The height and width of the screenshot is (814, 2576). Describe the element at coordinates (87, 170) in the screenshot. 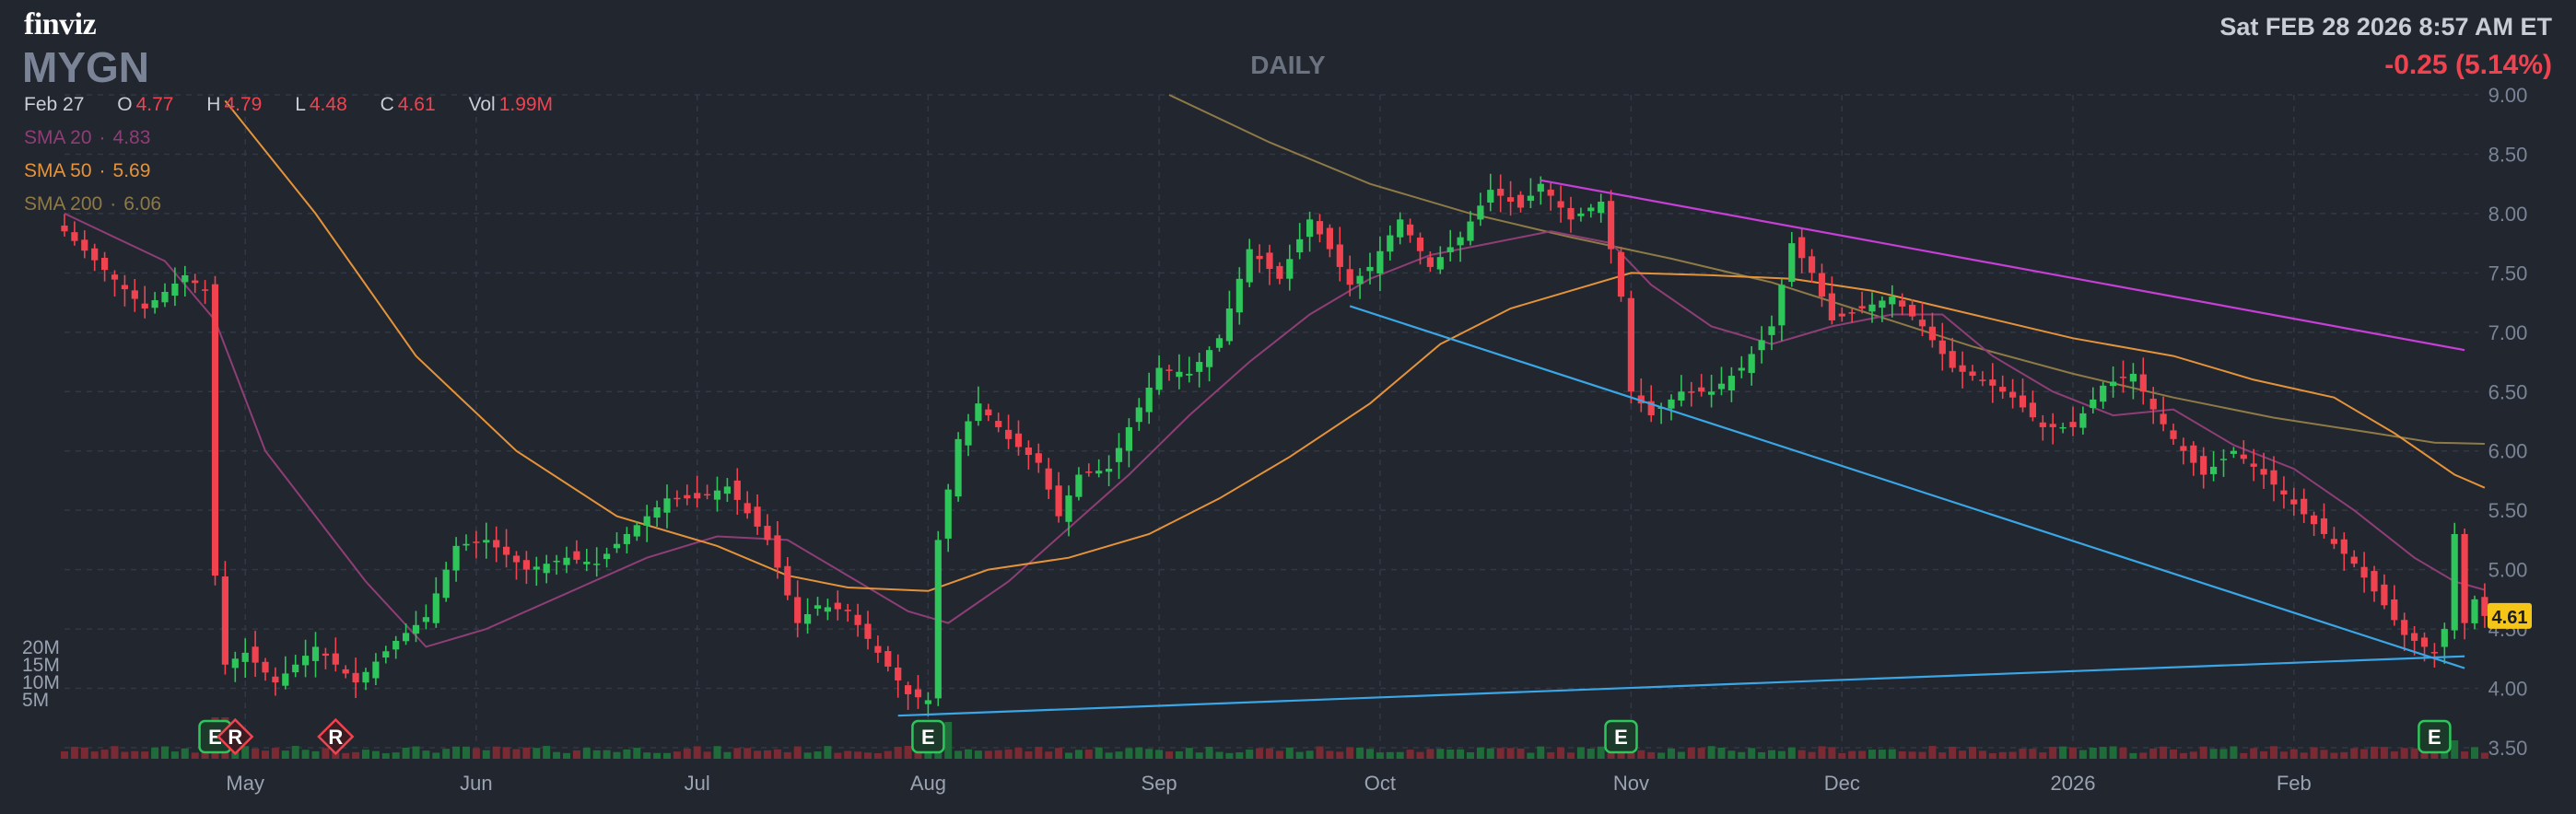

I see `sma50-legend: SMA 50 · 5.69` at that location.